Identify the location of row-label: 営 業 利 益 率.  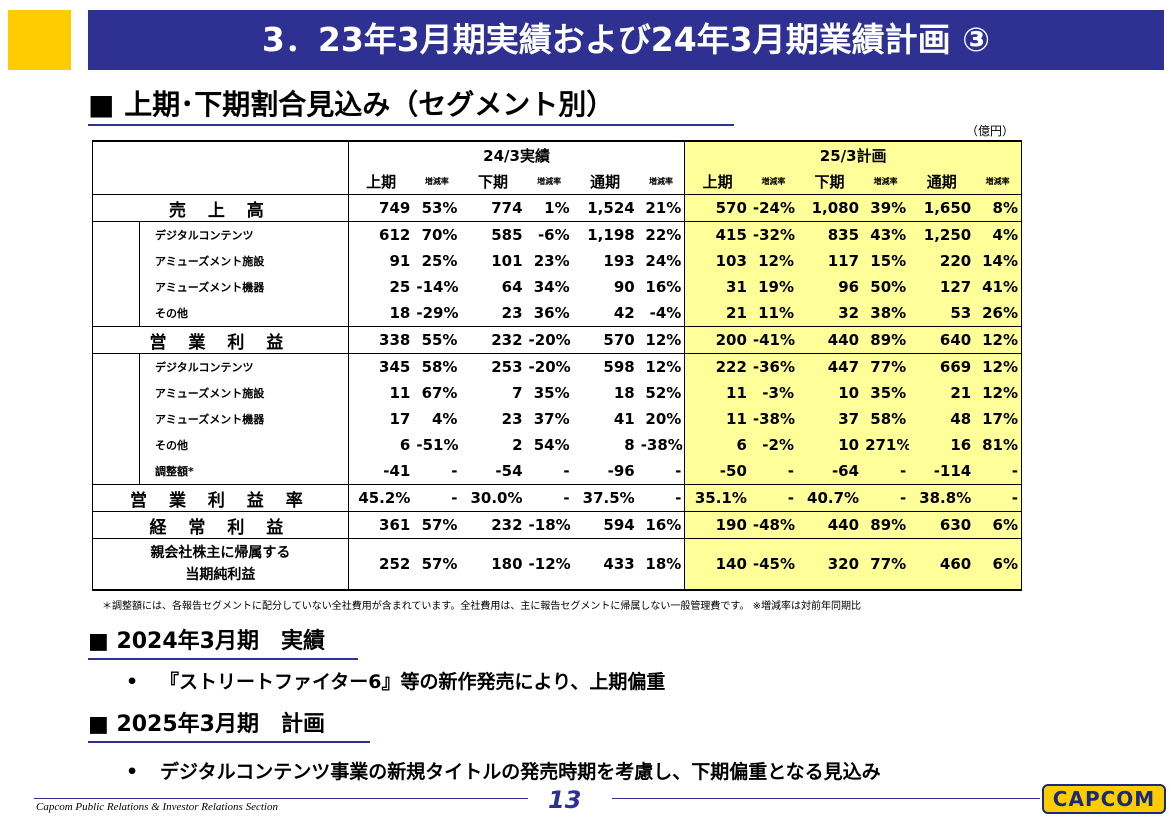
(220, 498).